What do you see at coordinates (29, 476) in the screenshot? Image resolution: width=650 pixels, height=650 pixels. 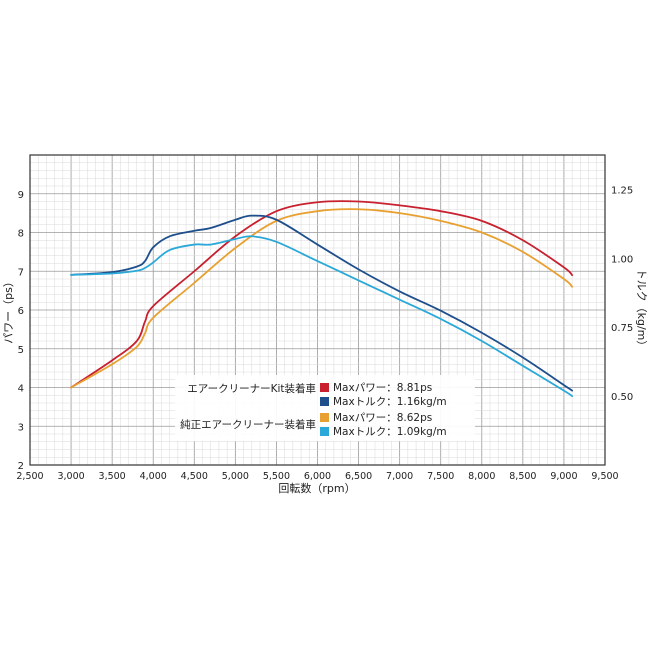 I see `x-tick-label: 2,500` at bounding box center [29, 476].